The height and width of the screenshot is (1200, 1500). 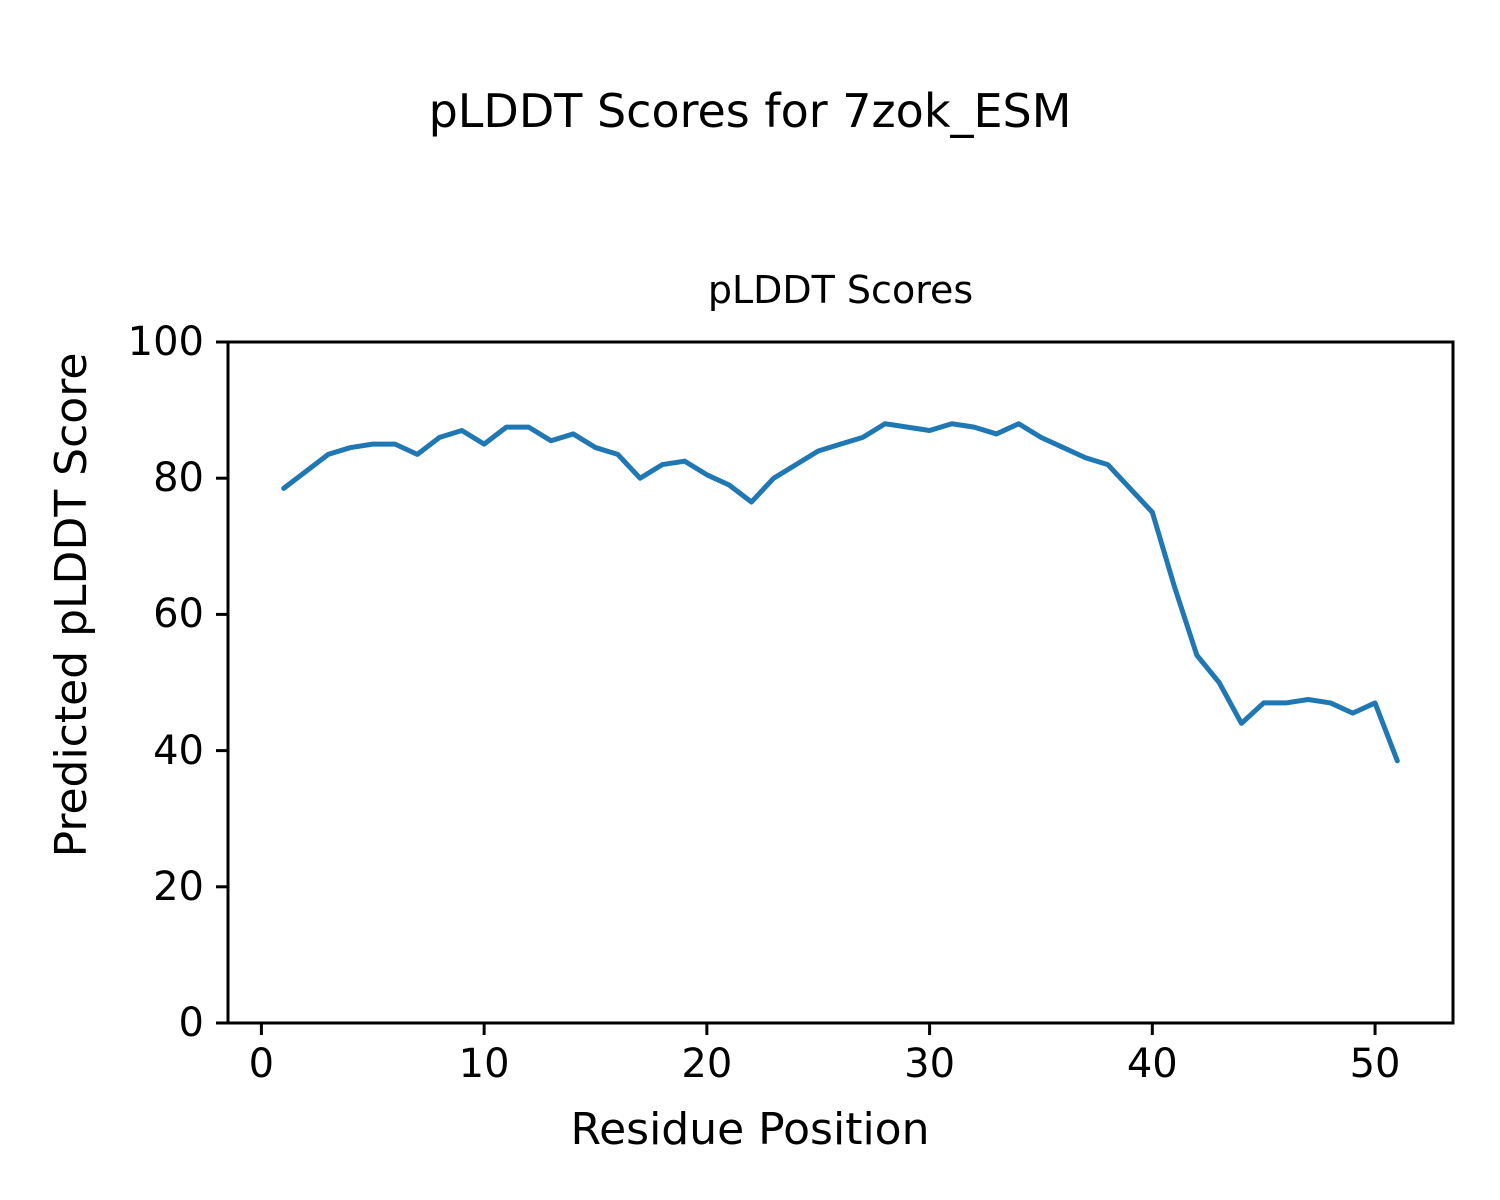 What do you see at coordinates (930, 1064) in the screenshot?
I see `x-tick-label: 30` at bounding box center [930, 1064].